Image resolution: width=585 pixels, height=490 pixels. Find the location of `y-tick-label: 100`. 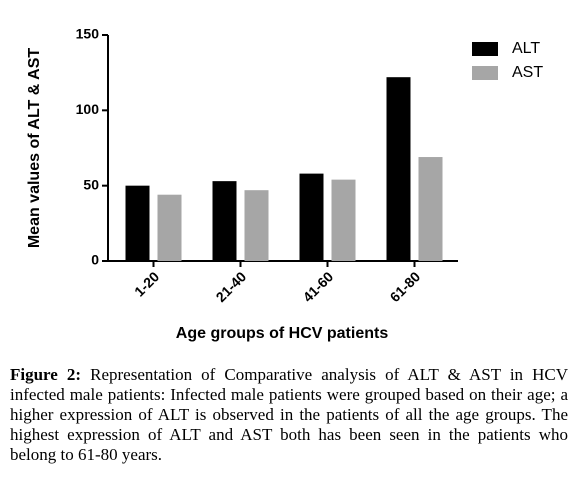

y-tick-label: 100 is located at coordinates (88, 109).